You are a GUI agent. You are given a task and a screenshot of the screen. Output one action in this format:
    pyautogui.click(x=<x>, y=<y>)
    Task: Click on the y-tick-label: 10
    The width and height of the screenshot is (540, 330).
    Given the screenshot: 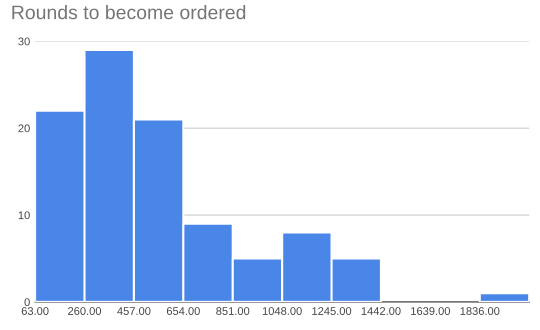 What is the action you would take?
    pyautogui.click(x=24, y=215)
    